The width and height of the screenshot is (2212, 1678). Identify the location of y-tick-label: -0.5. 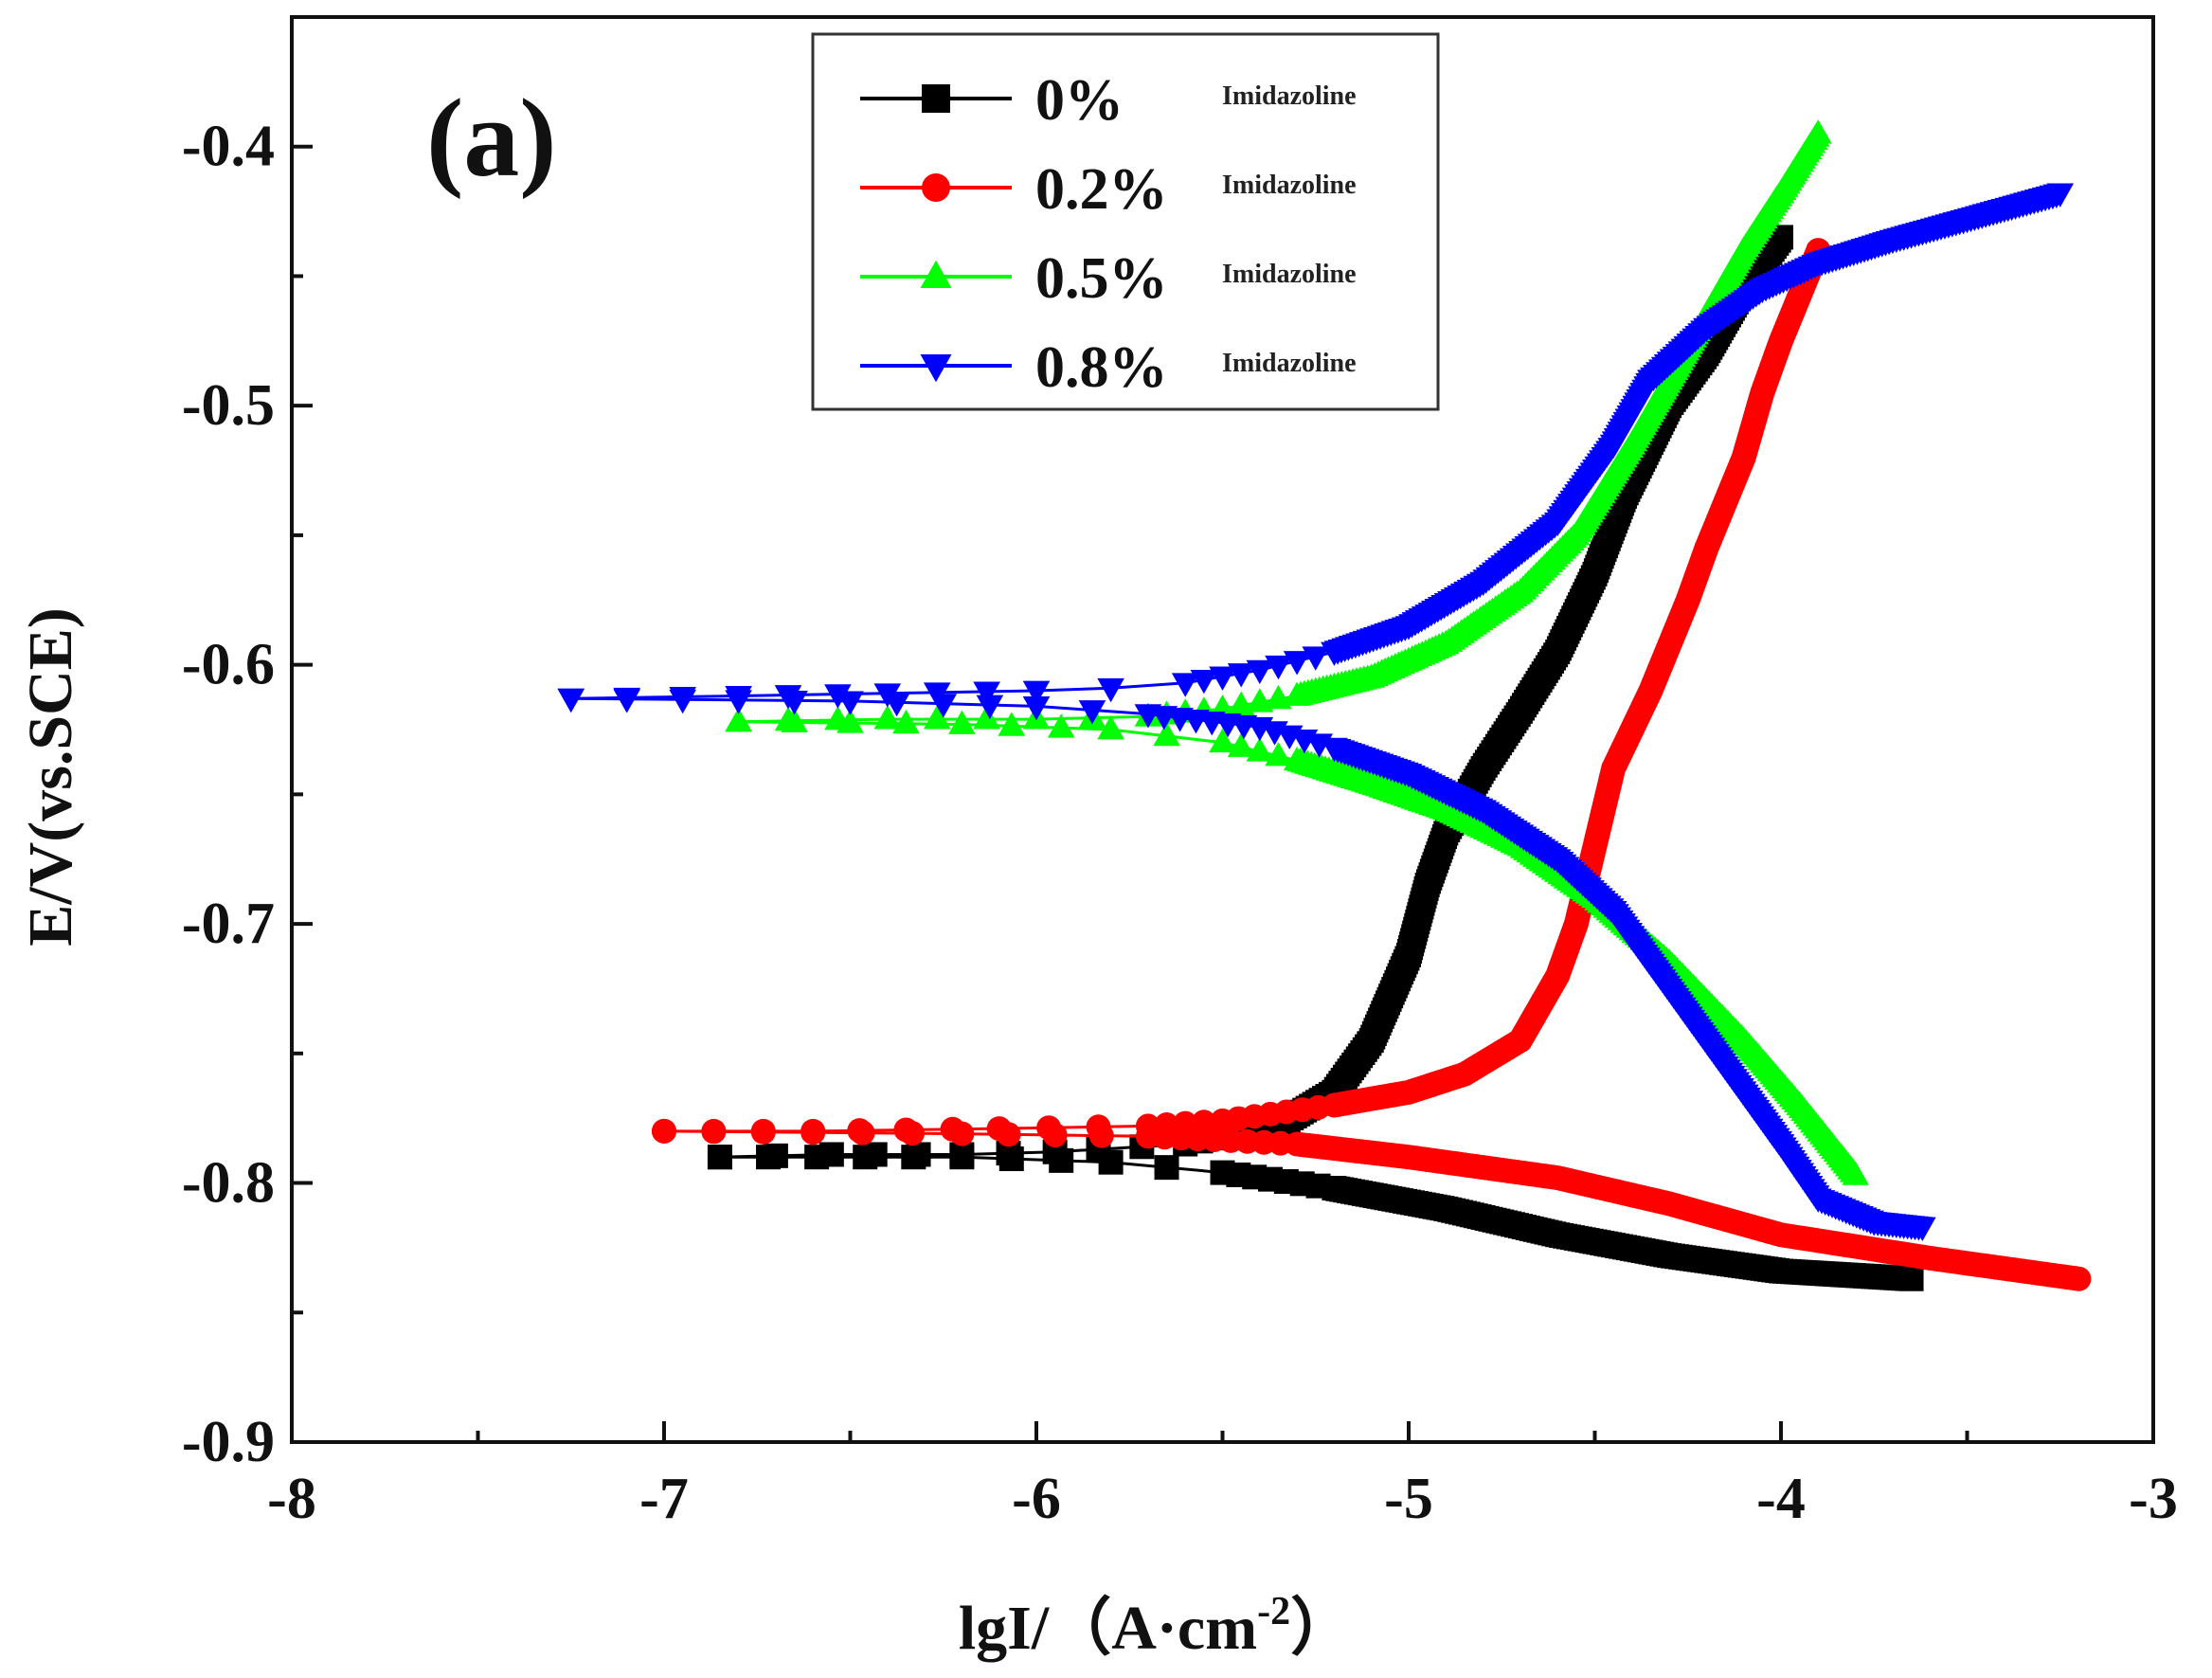
(229, 405).